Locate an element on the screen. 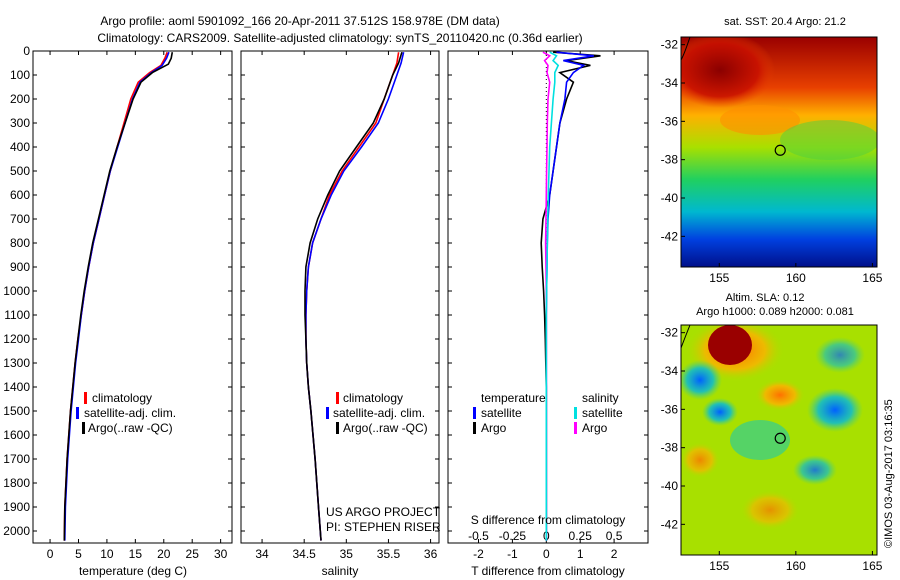  sst-heatmap is located at coordinates (779, 152).